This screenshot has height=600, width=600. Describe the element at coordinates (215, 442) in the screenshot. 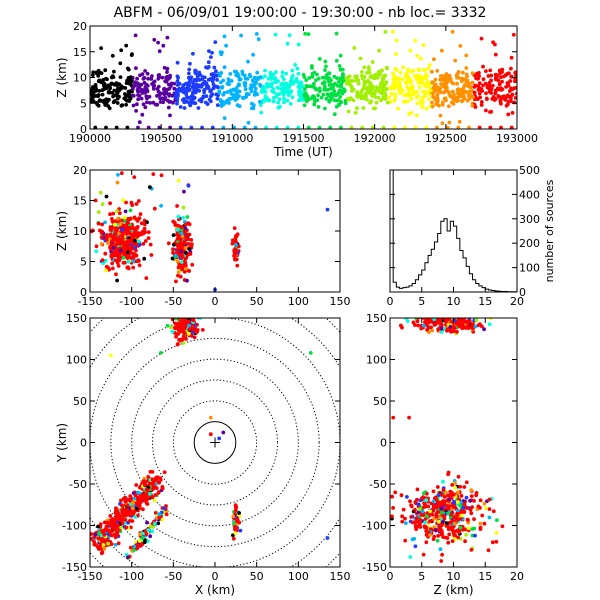

I see `range-ring` at that location.